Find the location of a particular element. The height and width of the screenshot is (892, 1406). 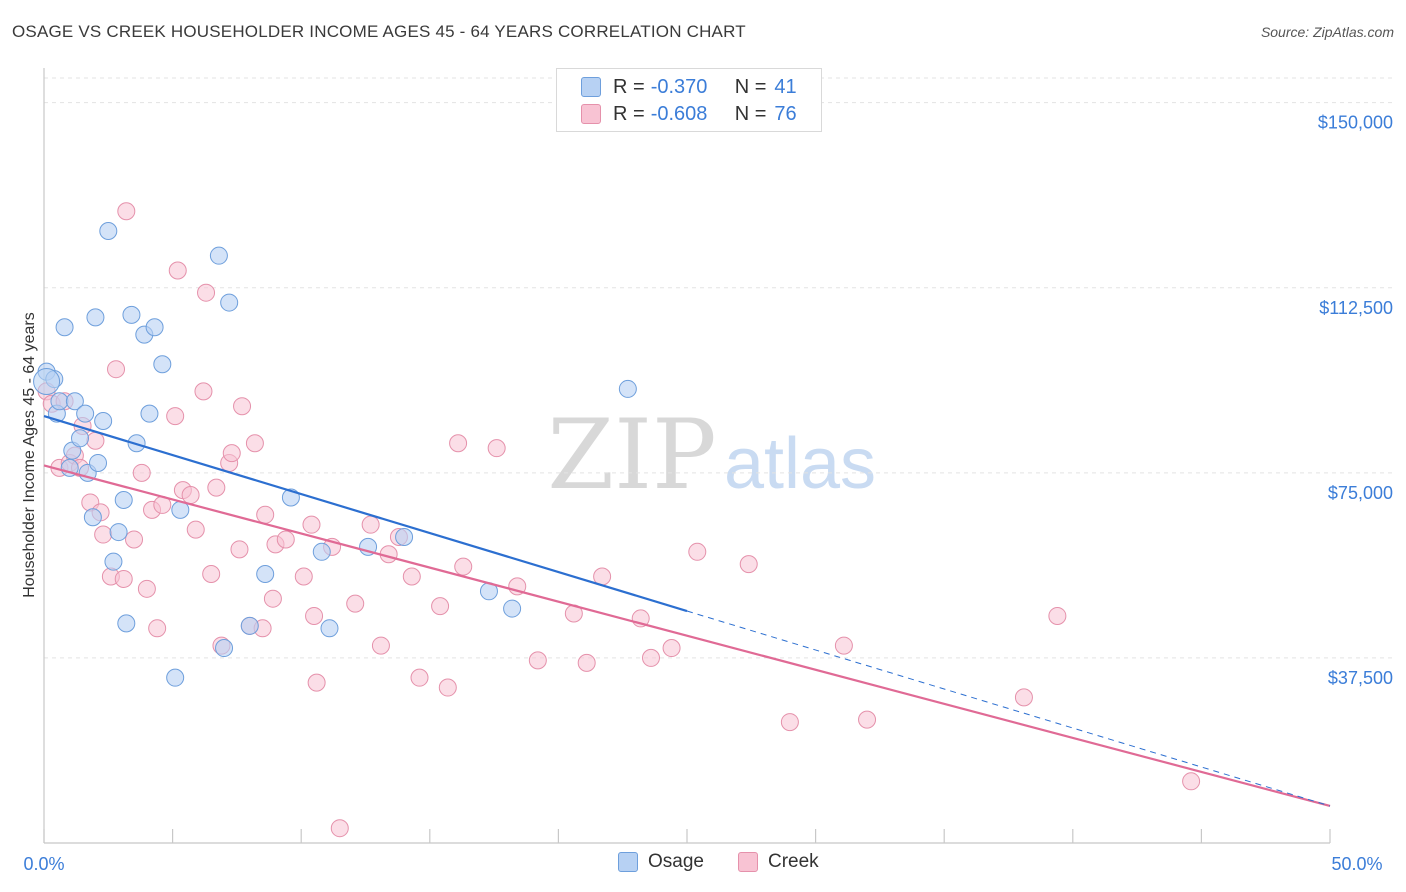

osage-r-label: R = is located at coordinates (629, 86).